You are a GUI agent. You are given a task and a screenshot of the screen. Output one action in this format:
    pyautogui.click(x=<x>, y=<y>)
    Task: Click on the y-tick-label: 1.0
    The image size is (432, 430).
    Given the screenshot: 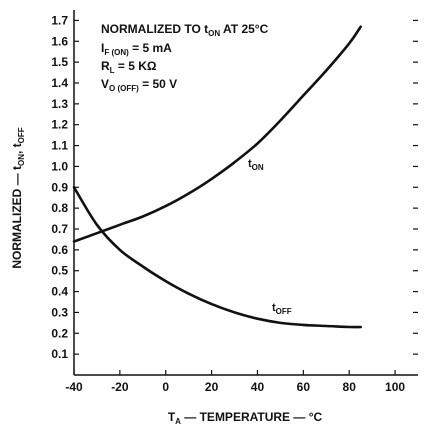 What is the action you would take?
    pyautogui.click(x=59, y=166)
    